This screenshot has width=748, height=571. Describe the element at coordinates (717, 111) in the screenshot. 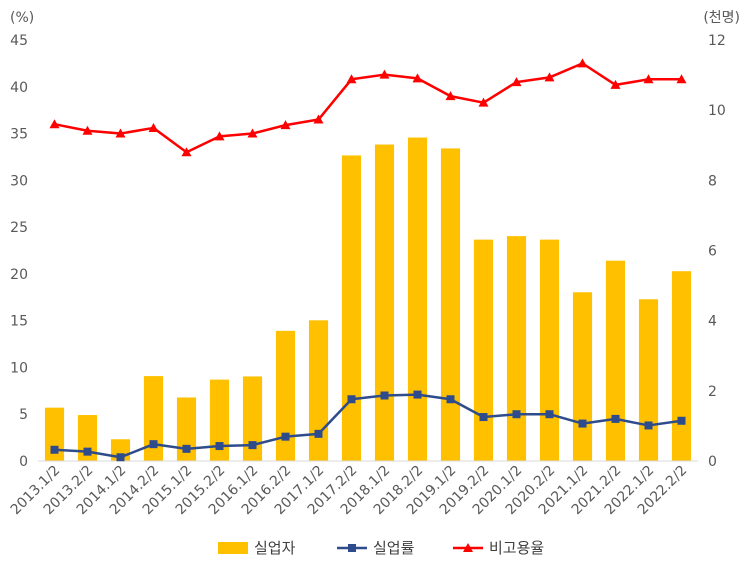

I see `right-tick-label: 10` at that location.